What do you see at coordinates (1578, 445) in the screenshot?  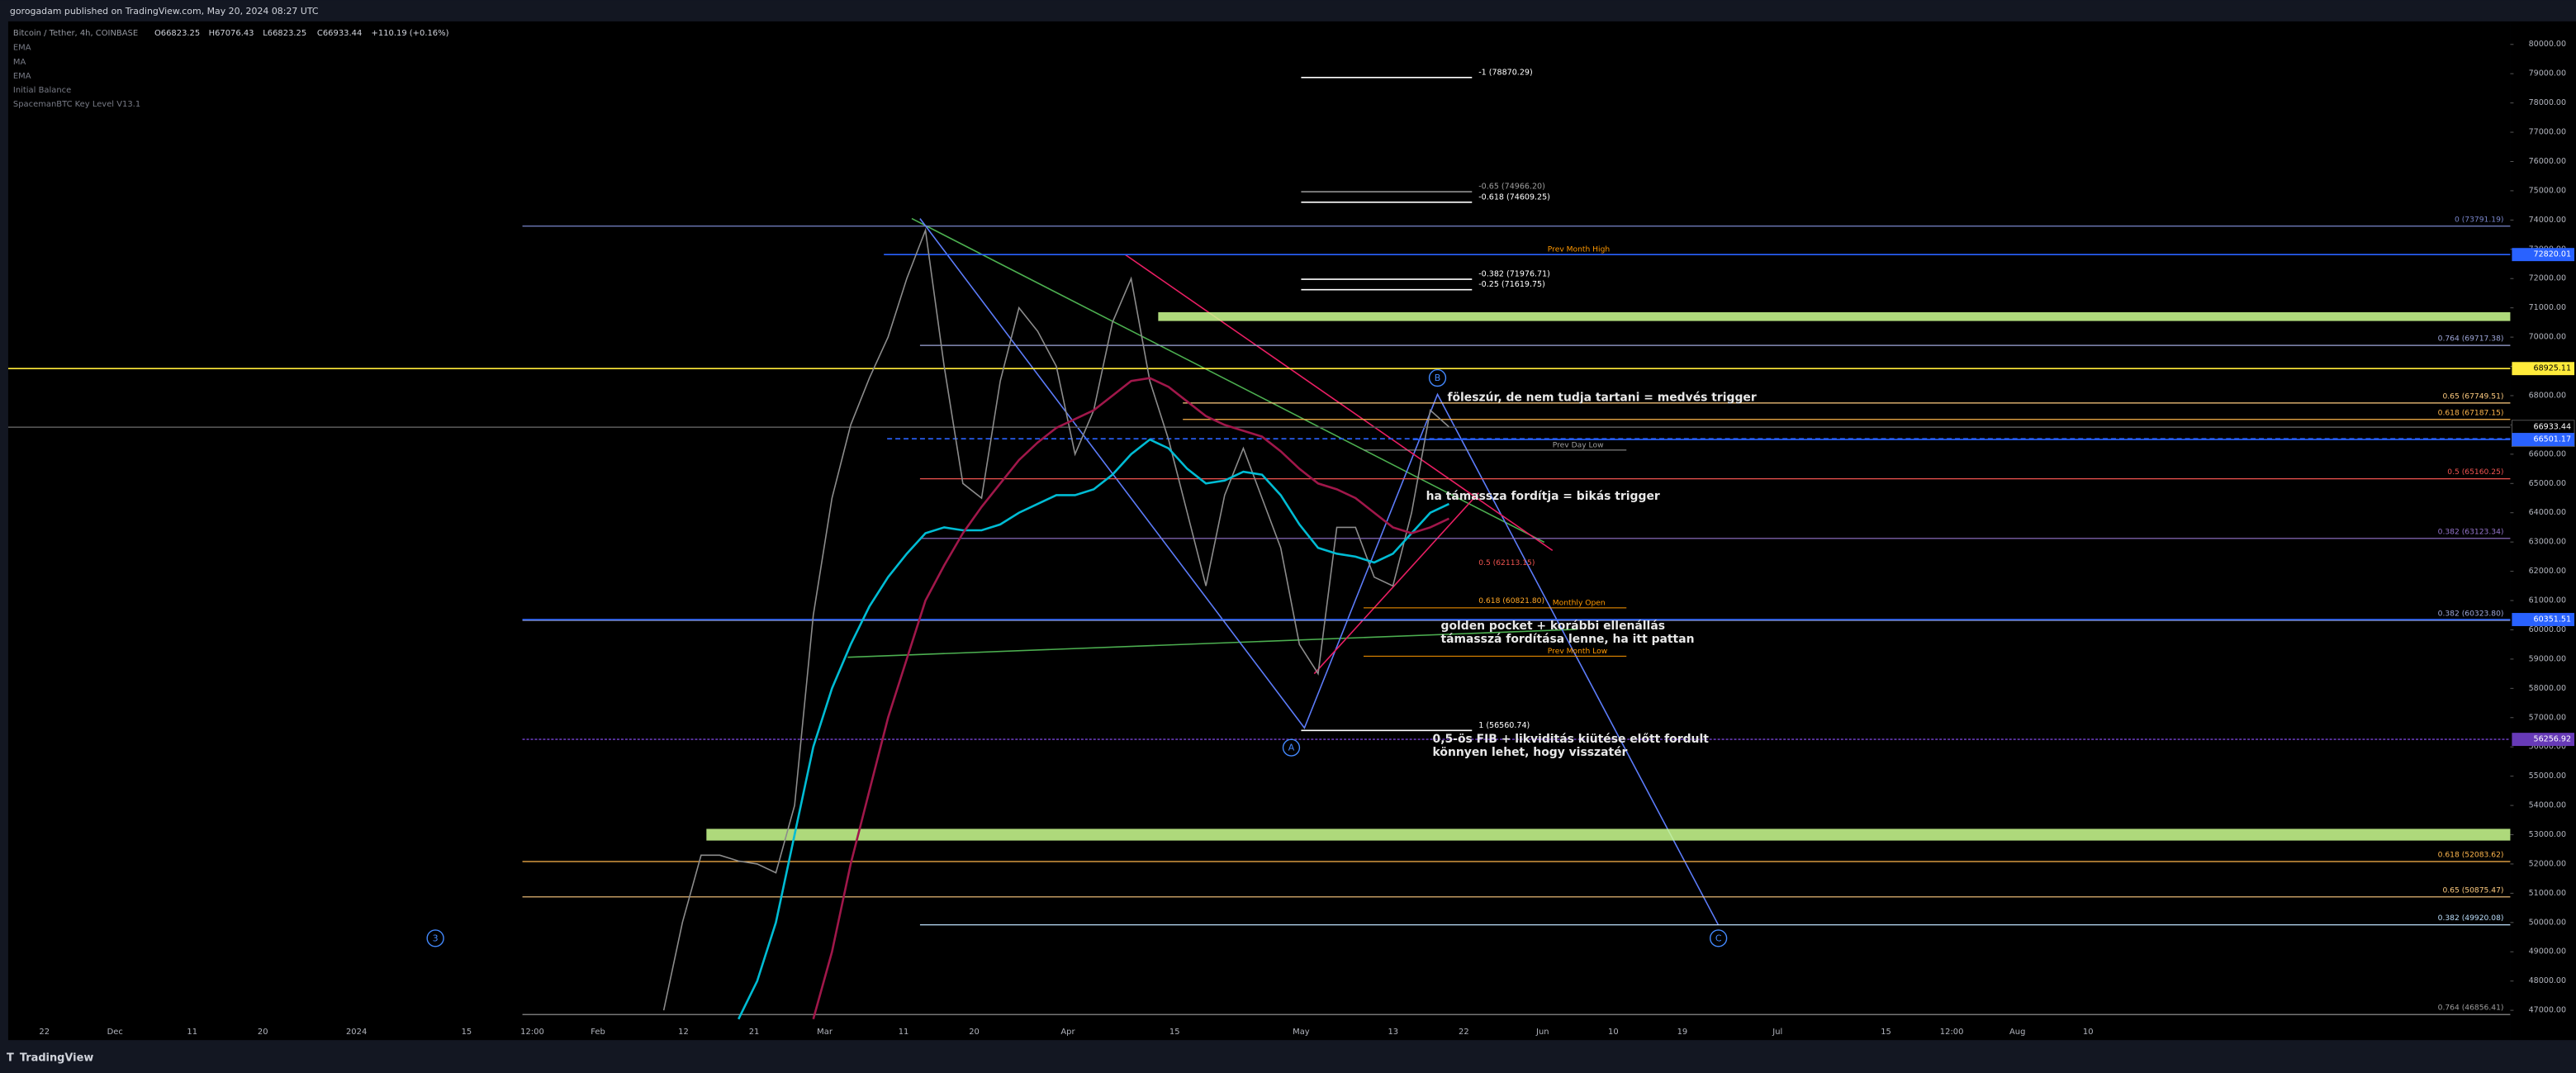 I see `key-level-label: Prev Day Low` at bounding box center [1578, 445].